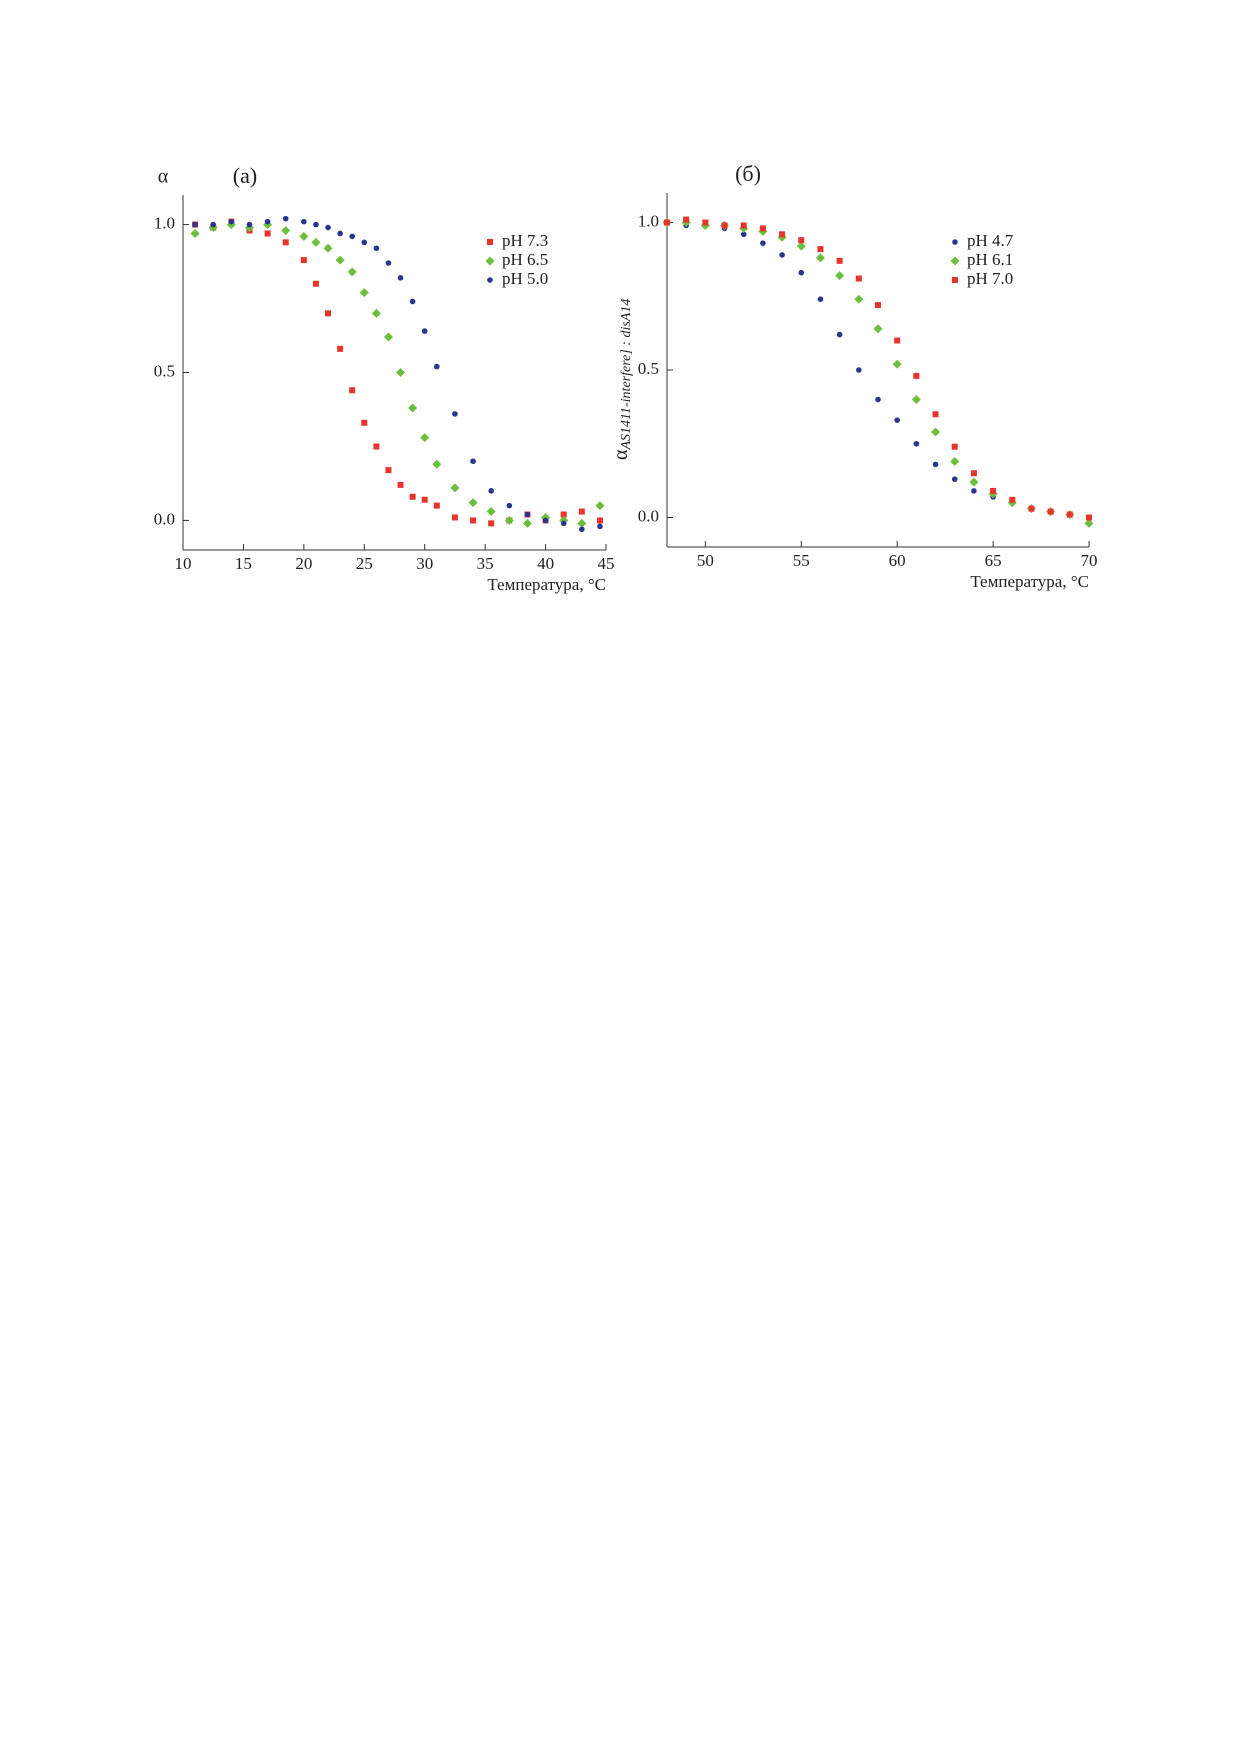  What do you see at coordinates (243, 563) in the screenshot?
I see `x-tick-label: 15` at bounding box center [243, 563].